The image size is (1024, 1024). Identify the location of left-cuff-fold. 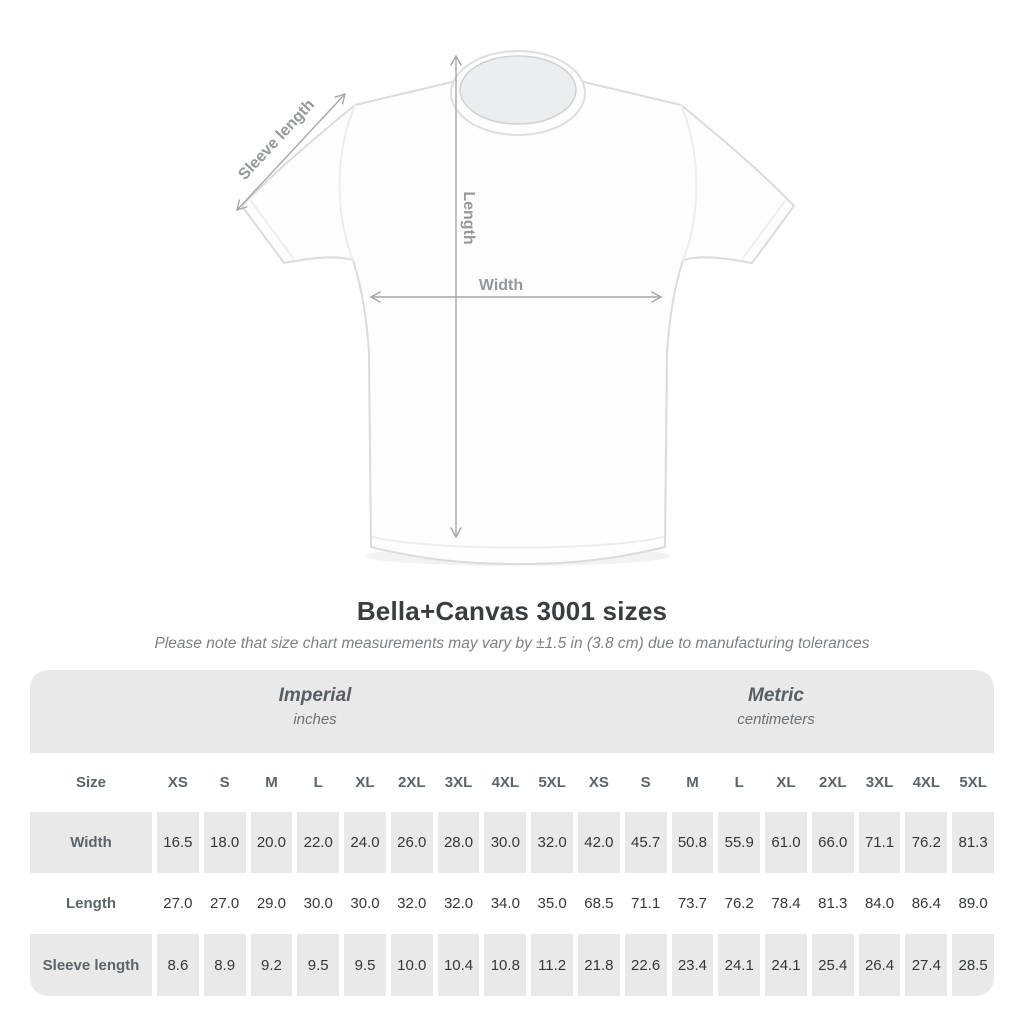
(272, 229).